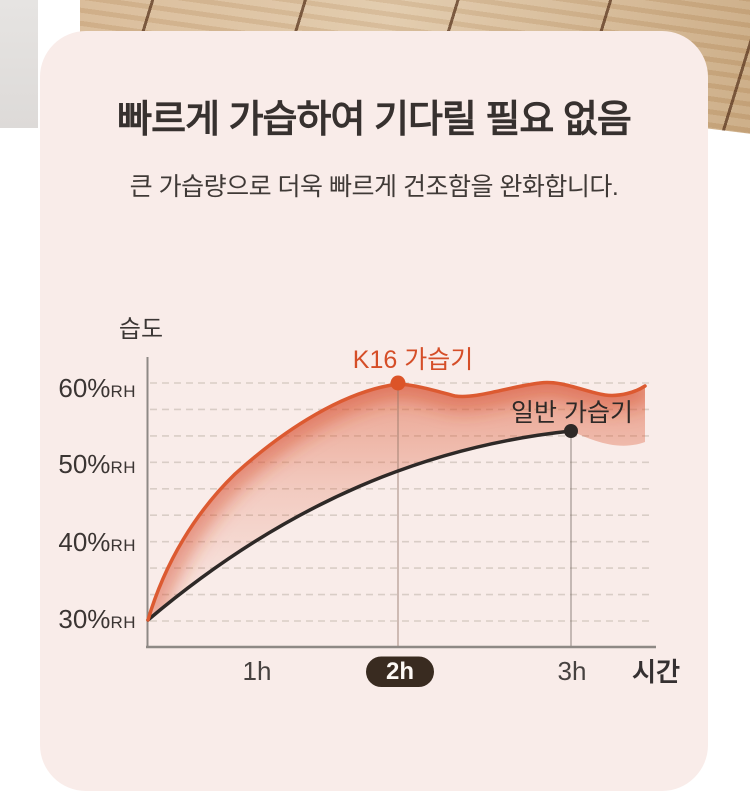 This screenshot has width=750, height=806. What do you see at coordinates (572, 413) in the screenshot?
I see `normal-series-label: 일반 가습기` at bounding box center [572, 413].